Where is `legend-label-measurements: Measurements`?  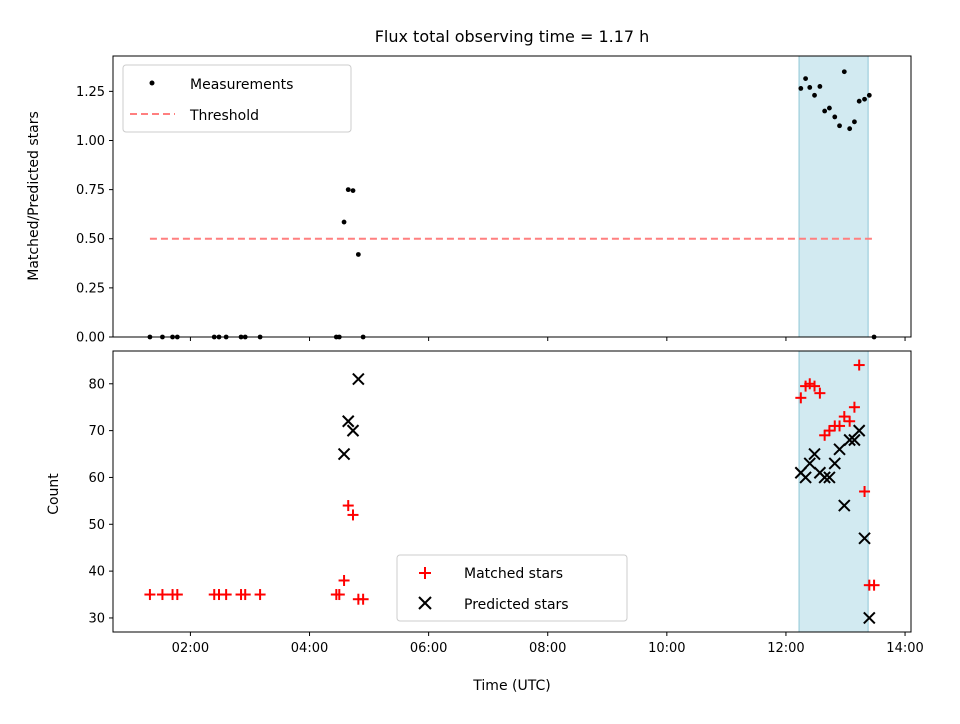
legend-label-measurements: Measurements is located at coordinates (241, 85).